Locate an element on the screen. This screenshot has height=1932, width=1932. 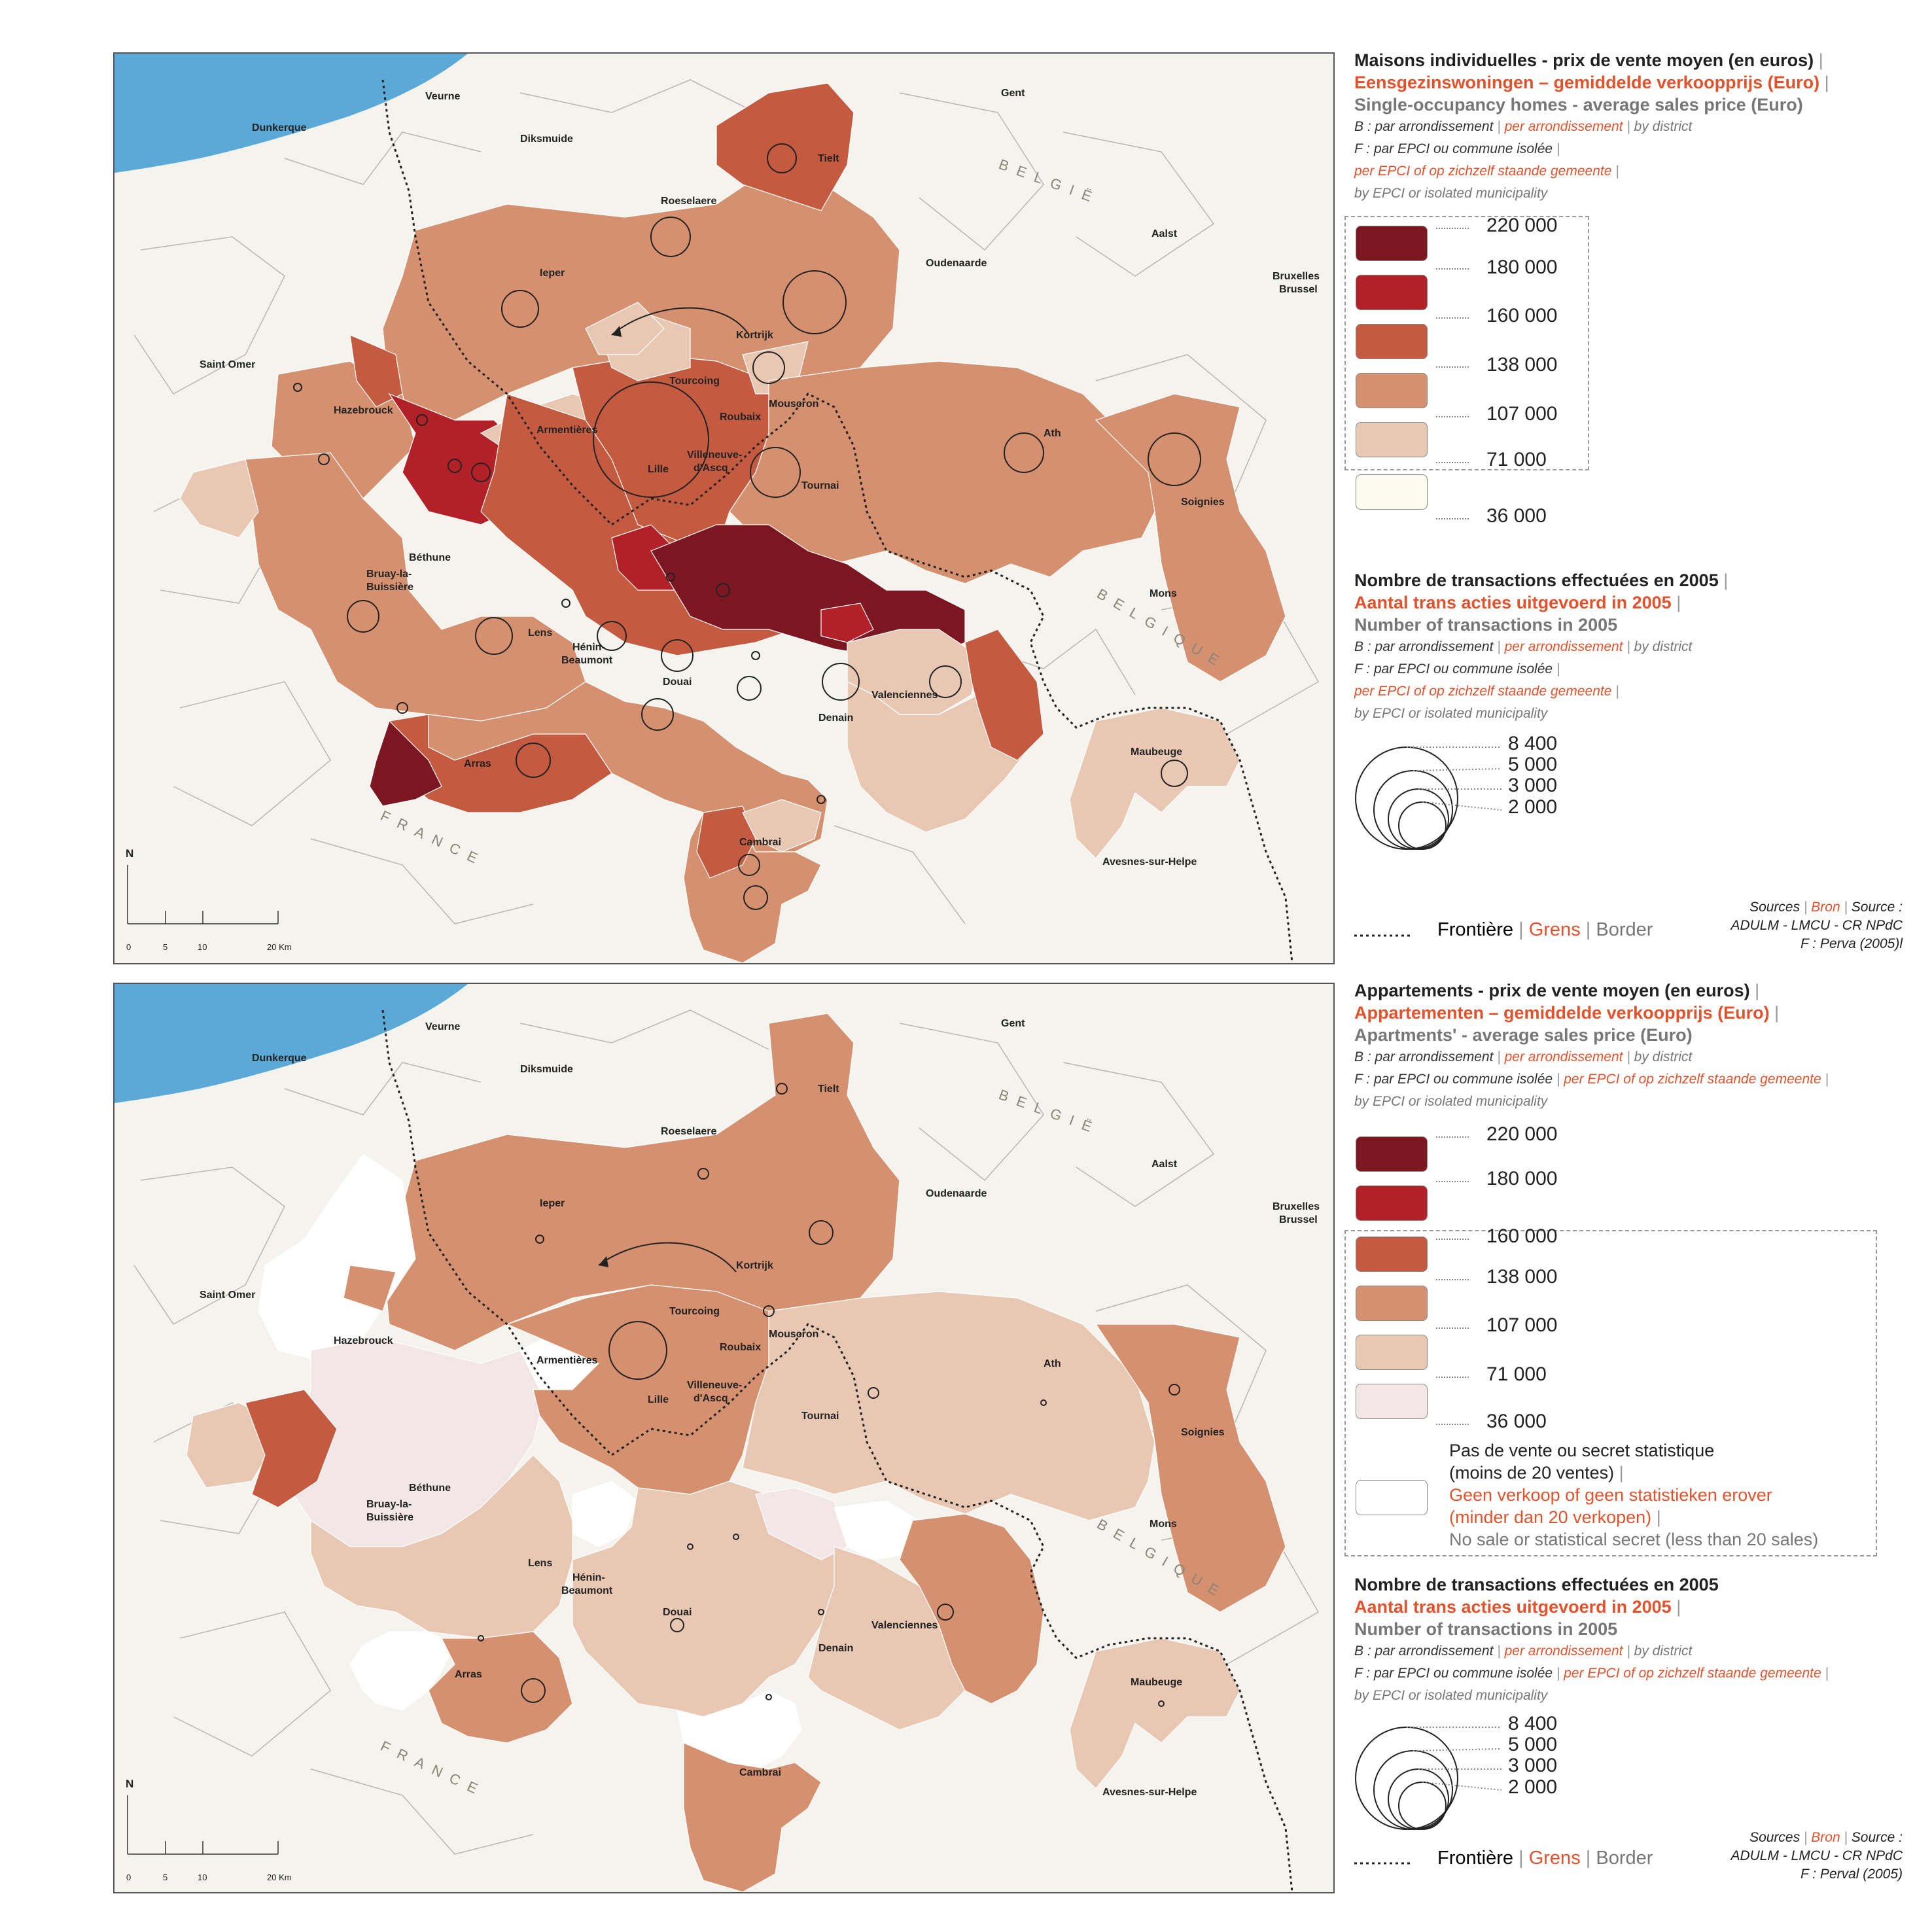
class-label: 36 000 is located at coordinates (1516, 1421).